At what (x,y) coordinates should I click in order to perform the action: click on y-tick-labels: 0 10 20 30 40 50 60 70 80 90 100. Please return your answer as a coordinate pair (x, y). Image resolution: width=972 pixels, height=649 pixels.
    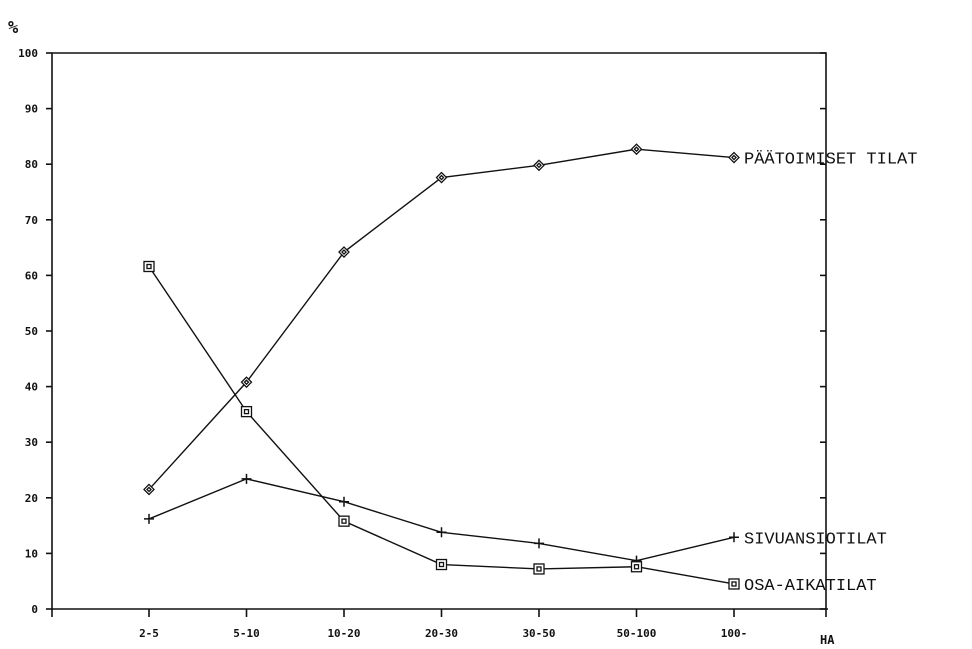
    Looking at the image, I should click on (28, 331).